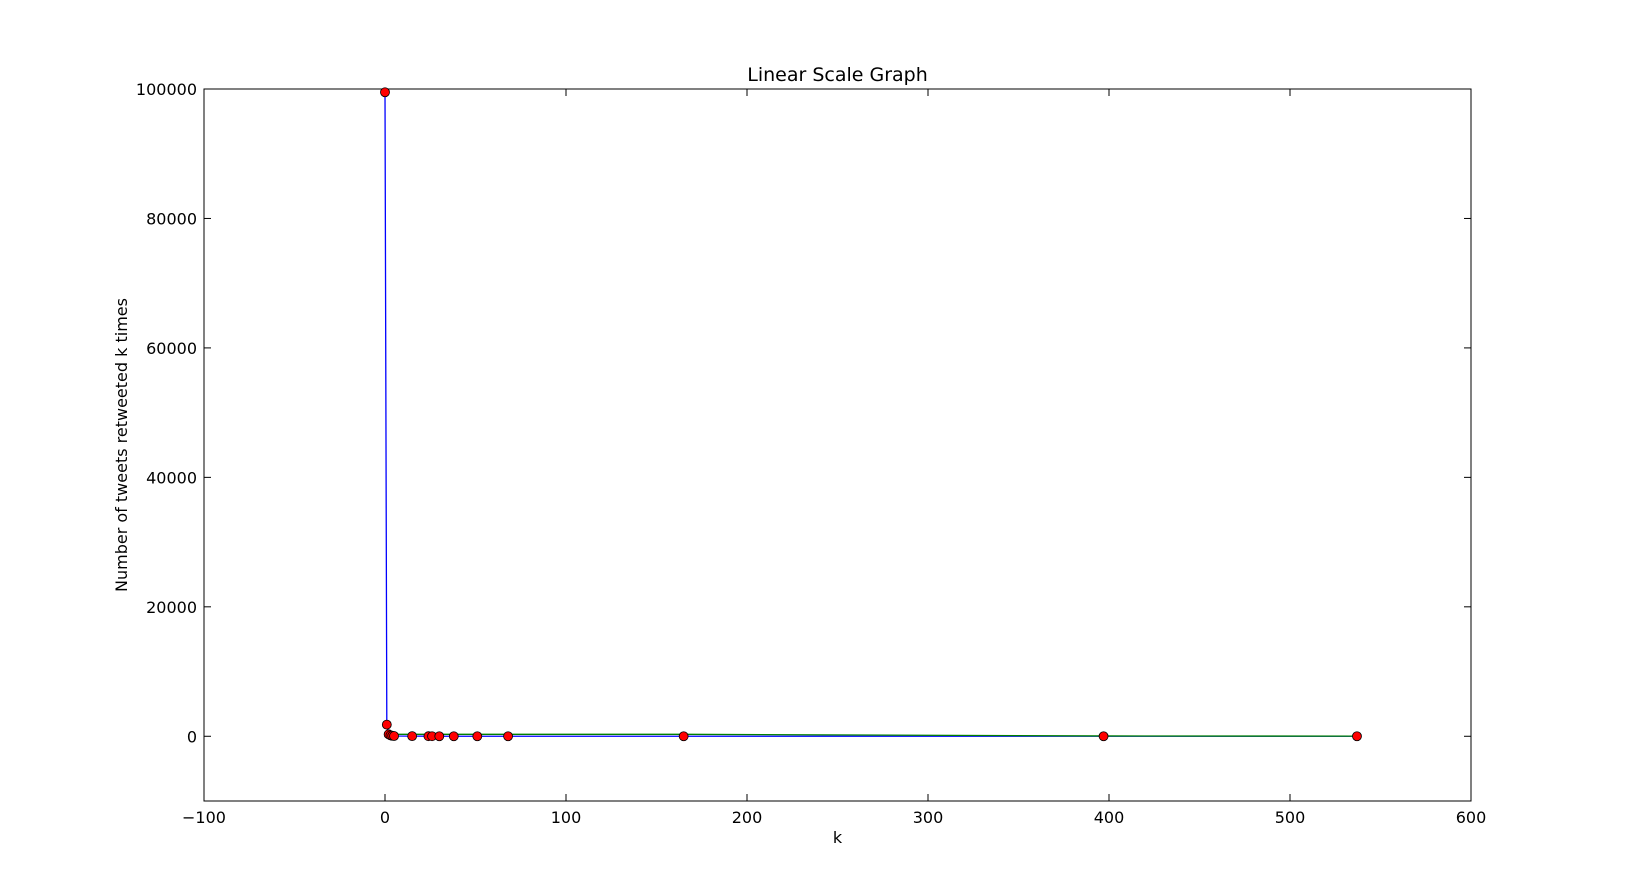  What do you see at coordinates (171, 218) in the screenshot?
I see `y-tick-label: 80000` at bounding box center [171, 218].